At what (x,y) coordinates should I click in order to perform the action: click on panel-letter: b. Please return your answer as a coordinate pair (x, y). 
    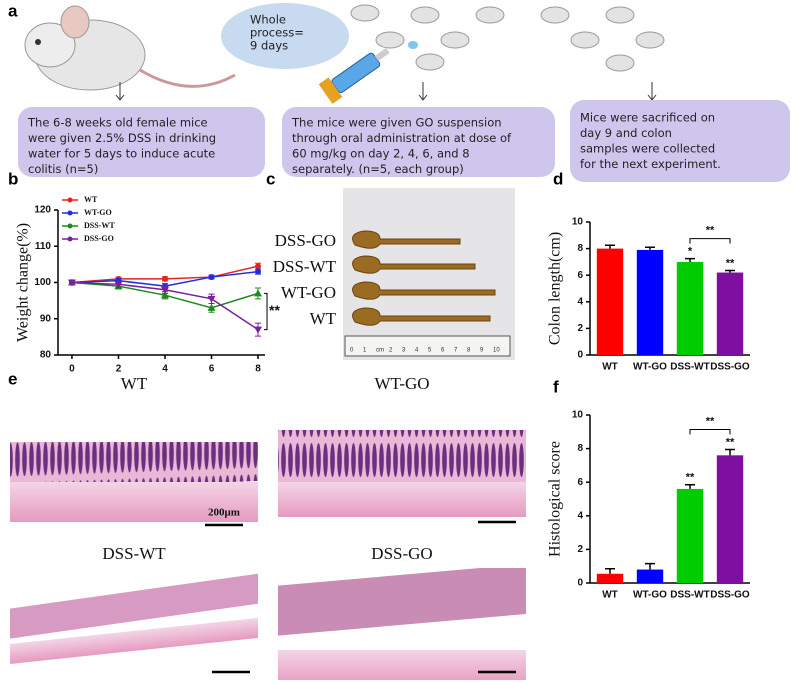
    Looking at the image, I should click on (13, 178).